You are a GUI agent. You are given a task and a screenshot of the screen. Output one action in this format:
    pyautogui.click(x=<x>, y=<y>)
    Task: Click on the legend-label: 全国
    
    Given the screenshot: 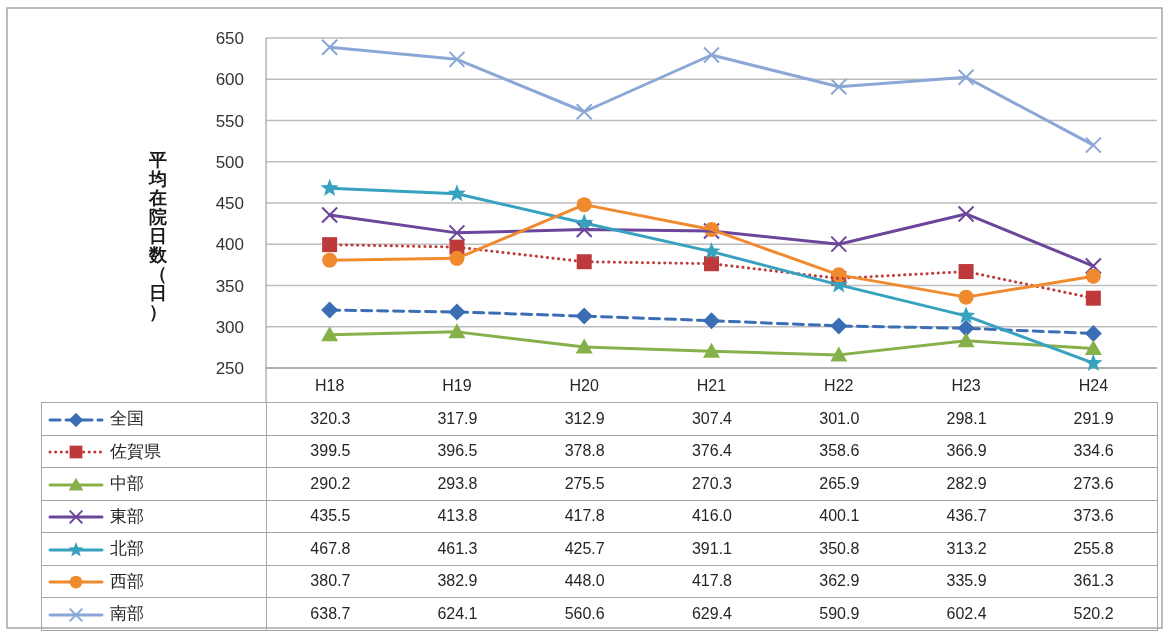 What is the action you would take?
    pyautogui.click(x=127, y=419)
    